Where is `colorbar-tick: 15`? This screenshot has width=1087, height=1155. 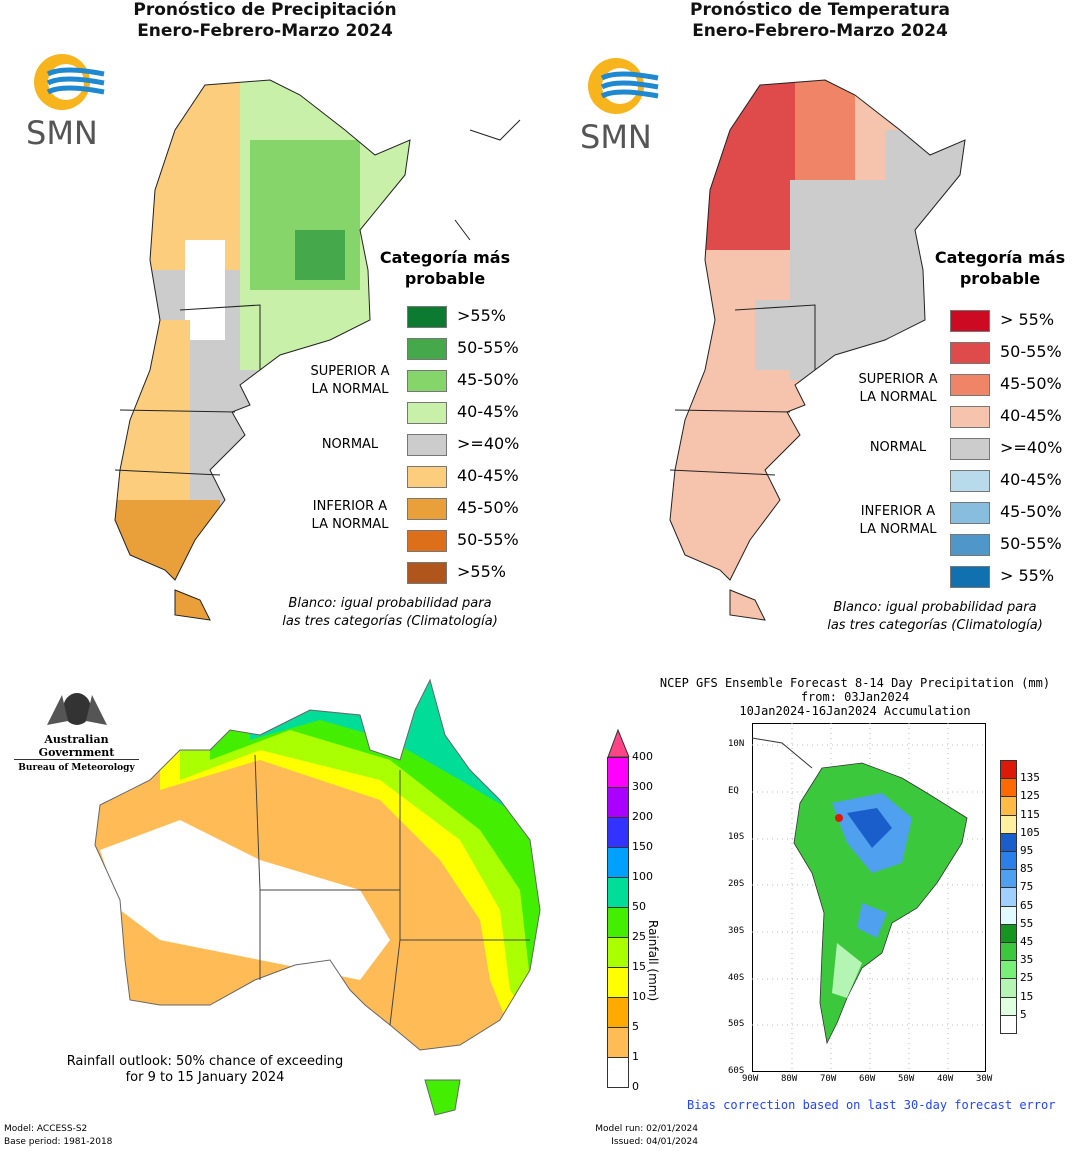 colorbar-tick: 15 is located at coordinates (639, 966).